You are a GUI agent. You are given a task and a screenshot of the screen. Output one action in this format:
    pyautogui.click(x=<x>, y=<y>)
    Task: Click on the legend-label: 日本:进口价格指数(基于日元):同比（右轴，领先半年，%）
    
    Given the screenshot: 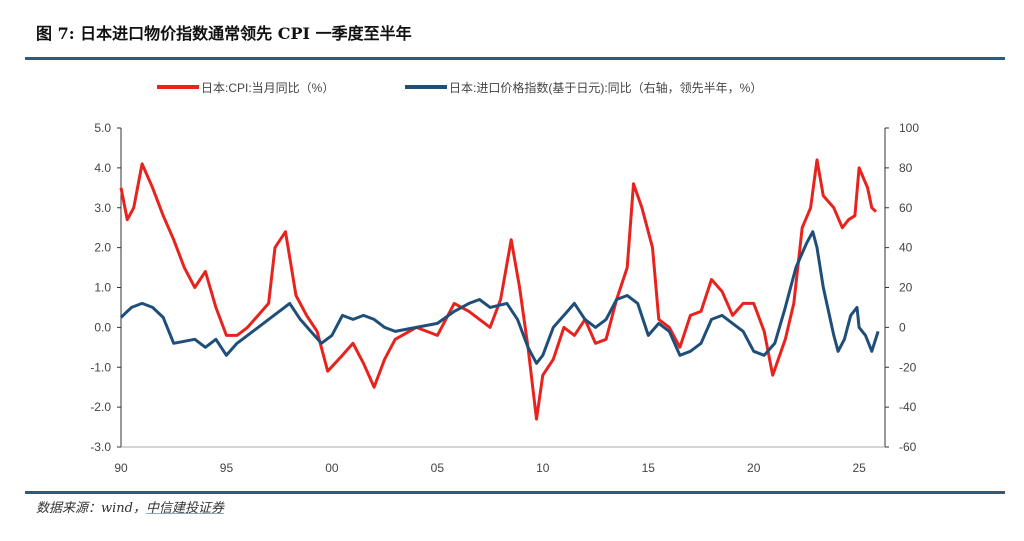 What is the action you would take?
    pyautogui.click(x=605, y=87)
    